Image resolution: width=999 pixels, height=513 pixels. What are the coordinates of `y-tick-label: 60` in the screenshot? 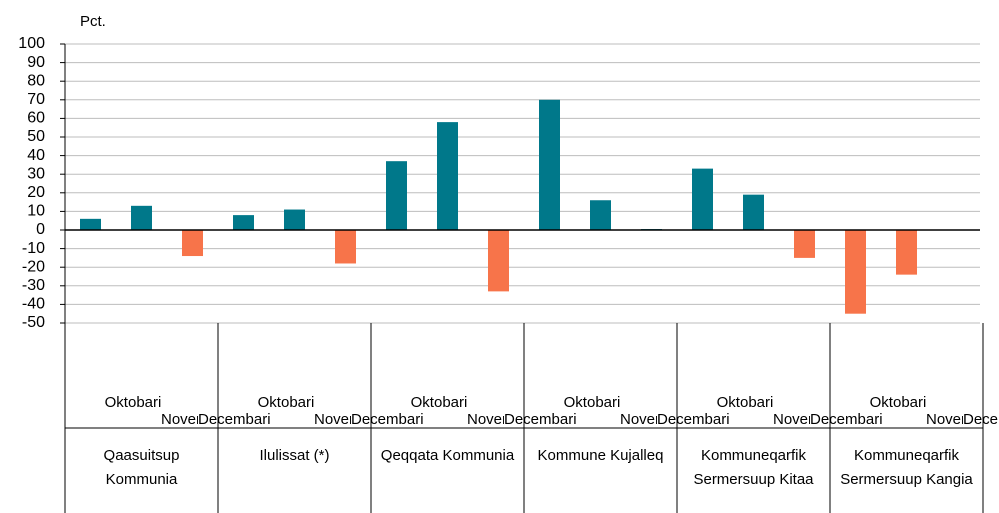 It's located at (36, 118).